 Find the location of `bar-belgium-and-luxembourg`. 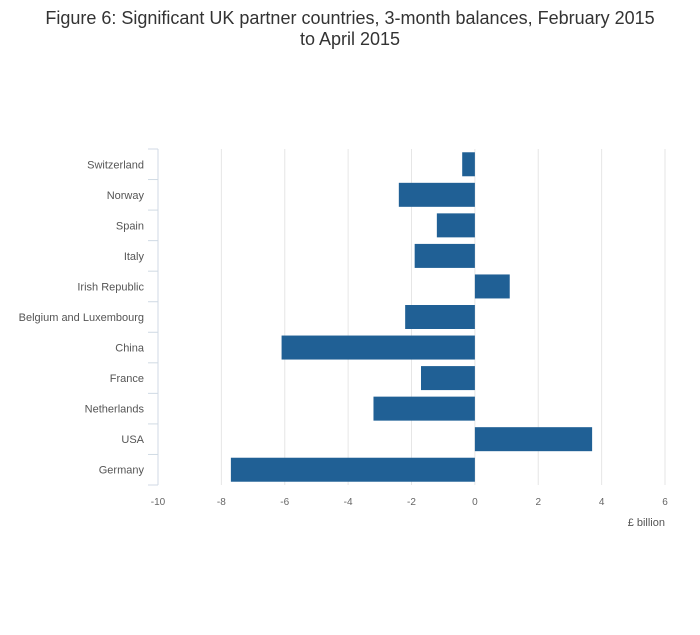

bar-belgium-and-luxembourg is located at coordinates (440, 317).